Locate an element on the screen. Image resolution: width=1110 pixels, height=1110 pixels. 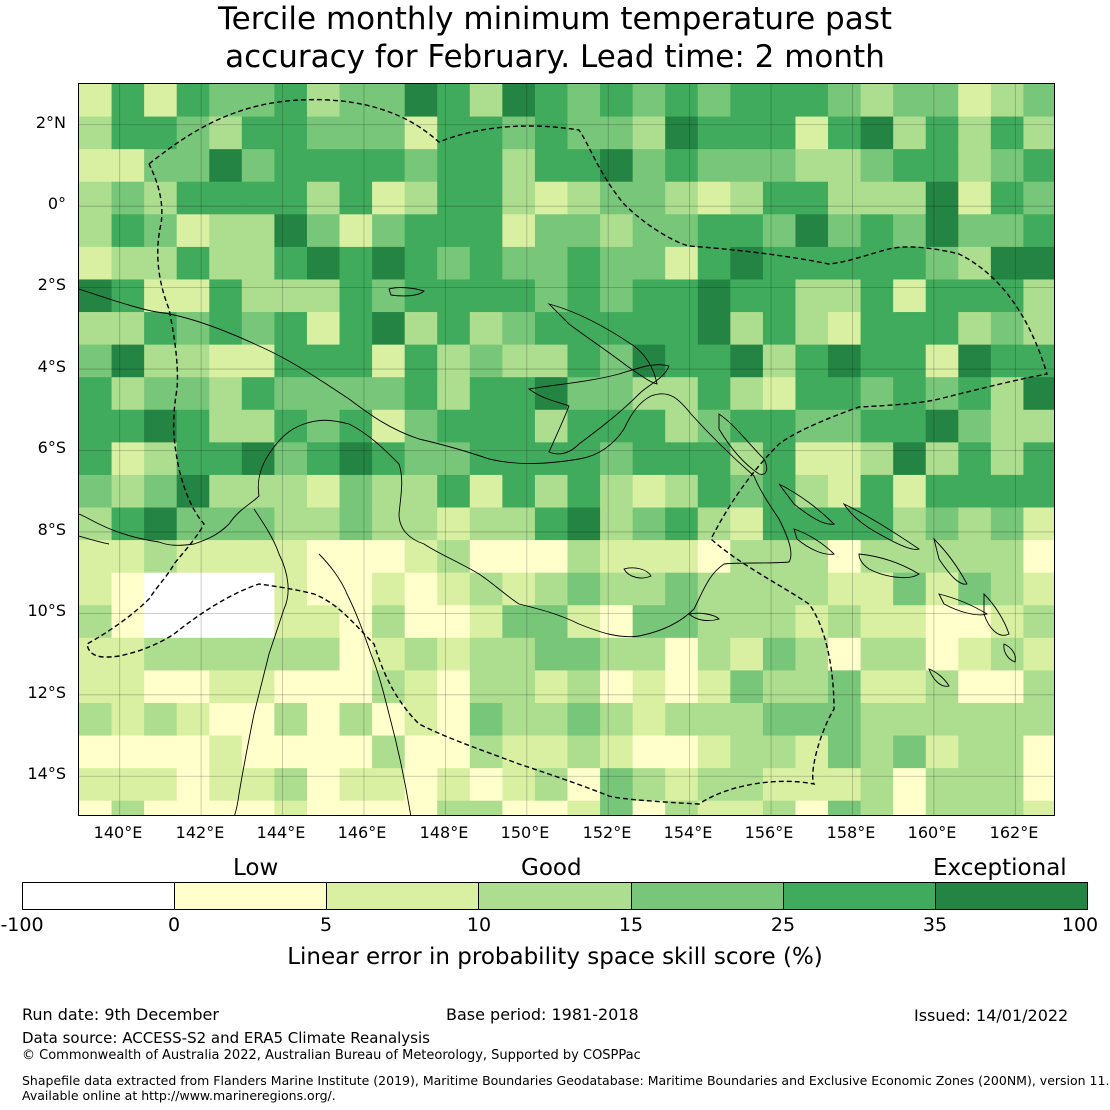
colorbar-tick: 10 is located at coordinates (479, 925).